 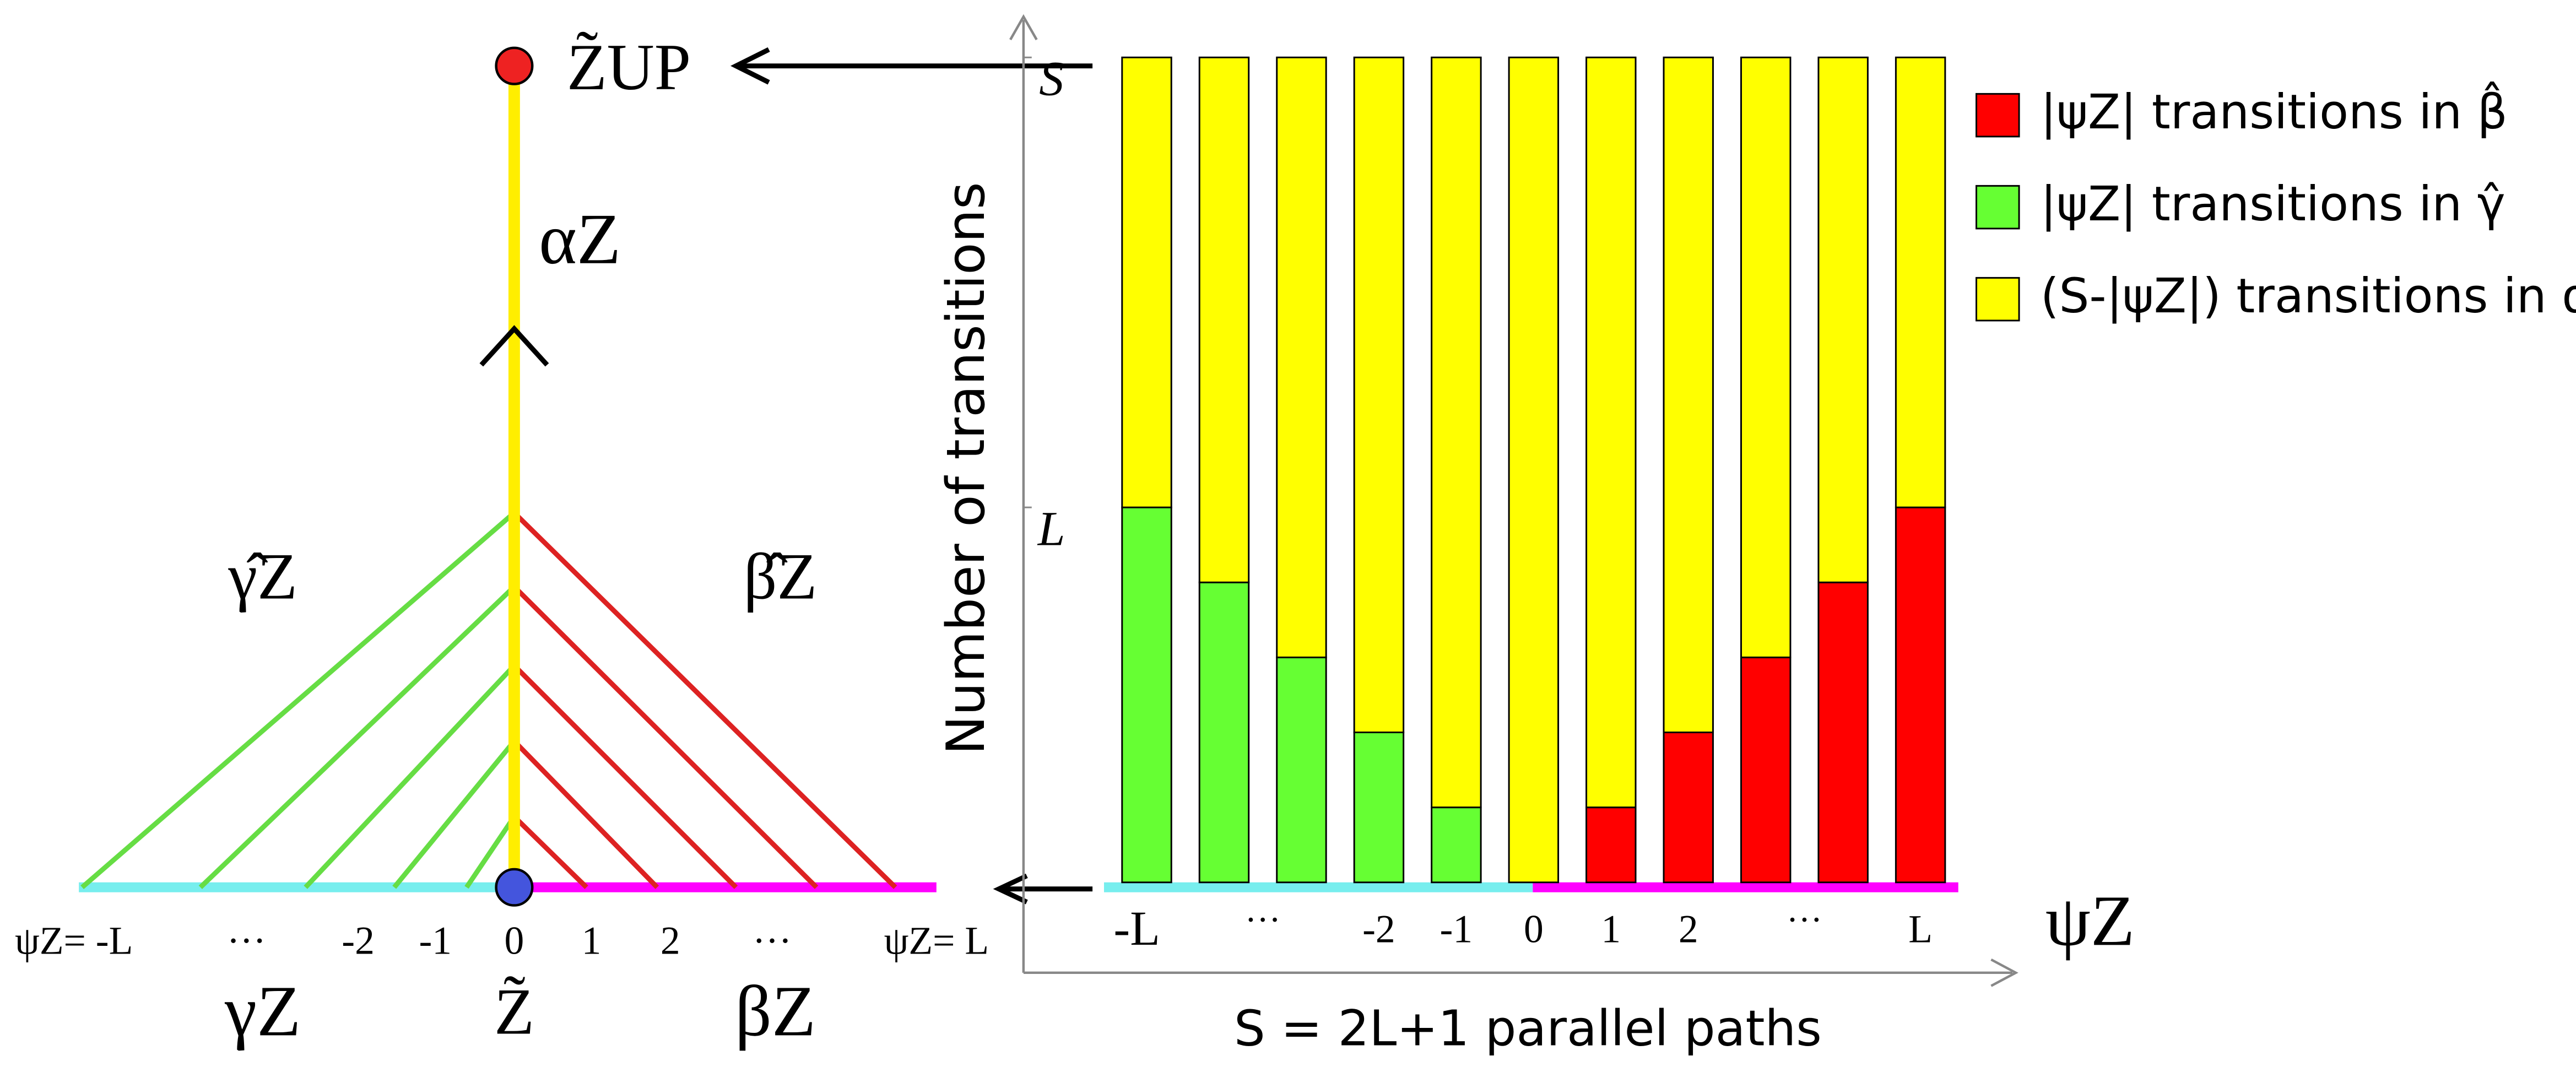 I want to click on bottom-node, so click(x=514, y=887).